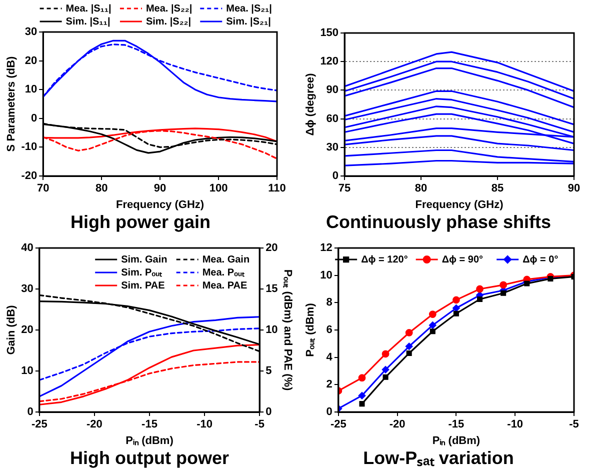 The image size is (598, 472). I want to click on legend-label: Mea. PAE, so click(225, 286).